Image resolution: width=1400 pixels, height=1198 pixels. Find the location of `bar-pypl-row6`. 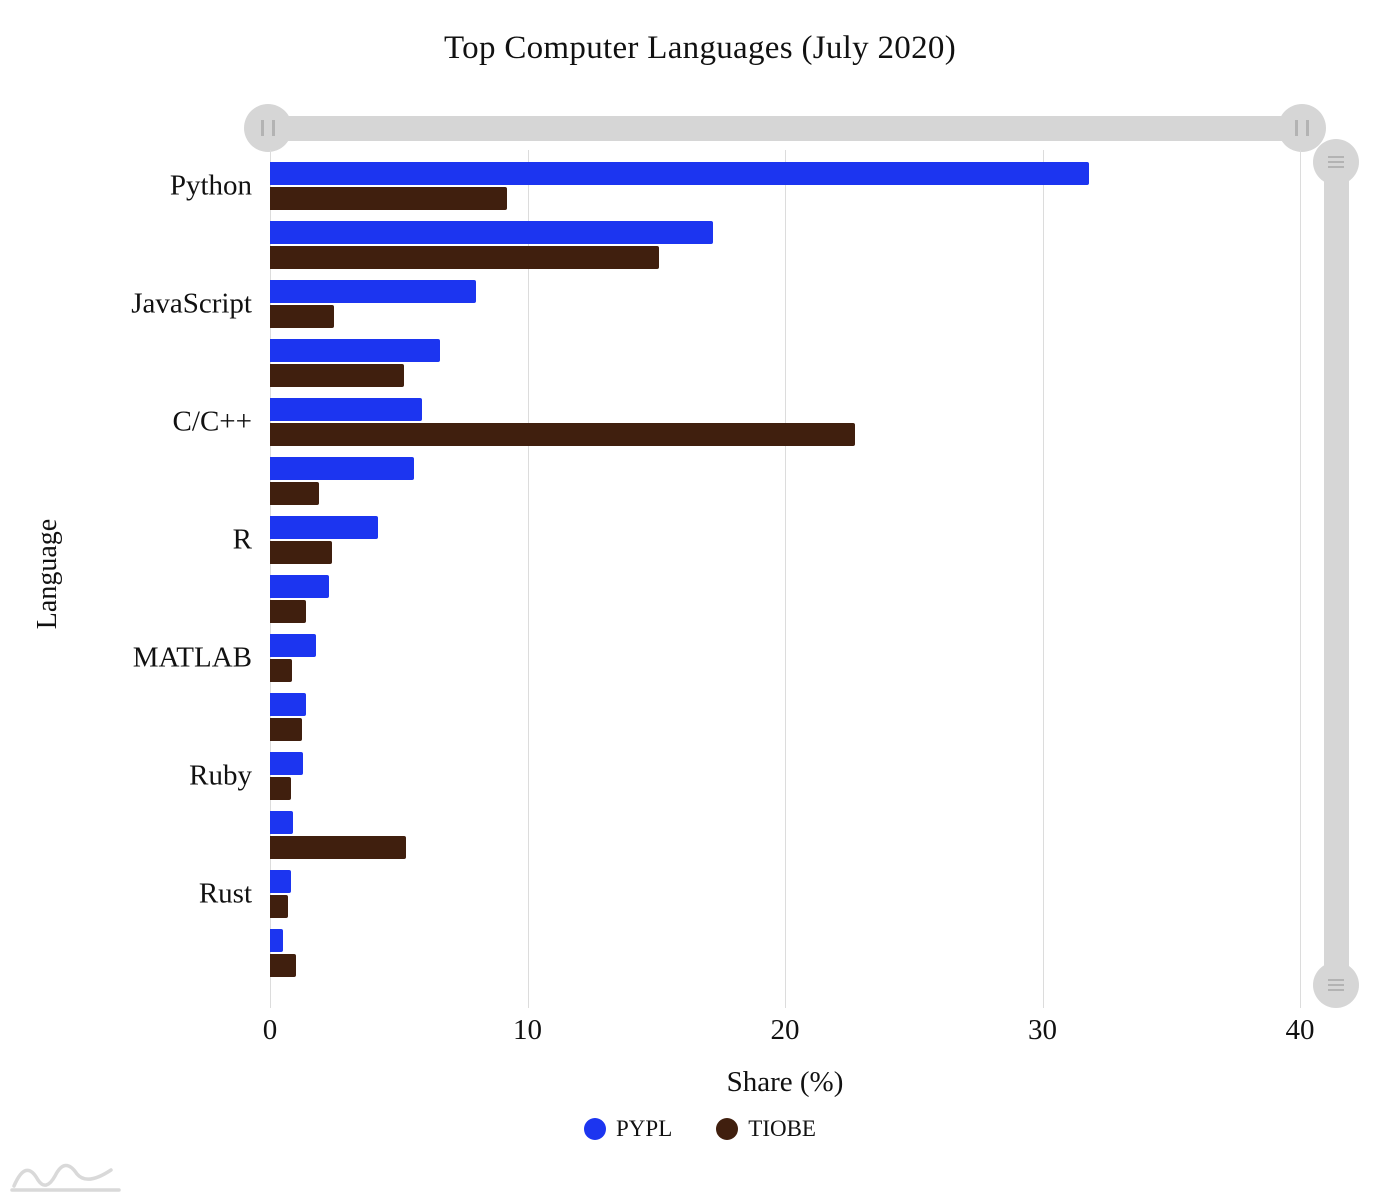

bar-pypl-row6 is located at coordinates (324, 527).